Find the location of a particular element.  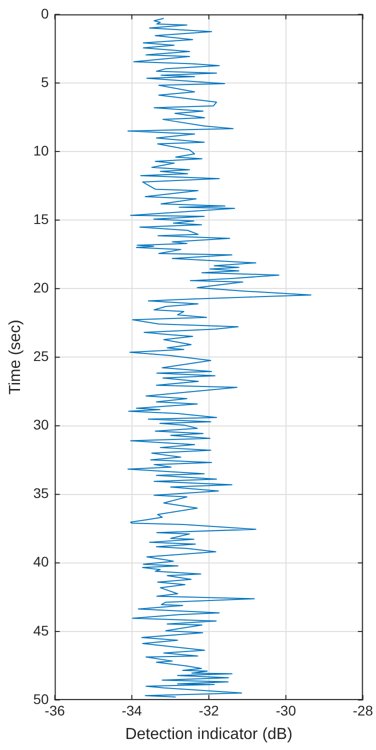

y-tick-label: 35 is located at coordinates (41, 493).